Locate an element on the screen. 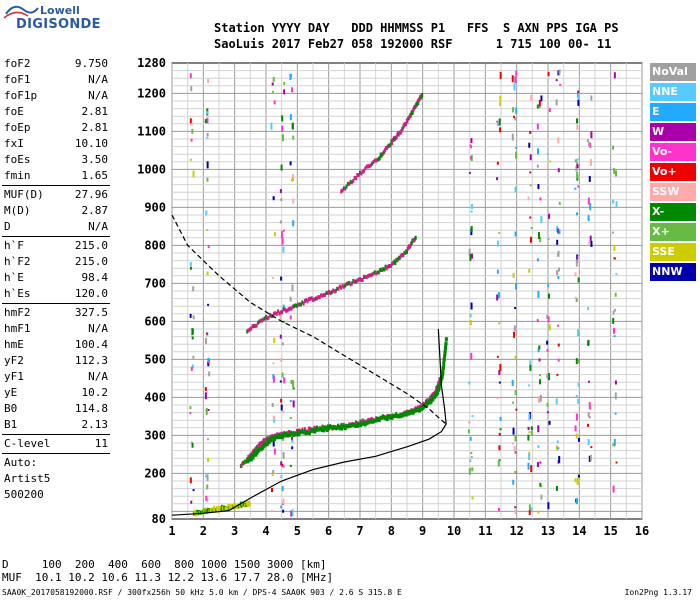  param-value: 1.65 is located at coordinates (95, 175).